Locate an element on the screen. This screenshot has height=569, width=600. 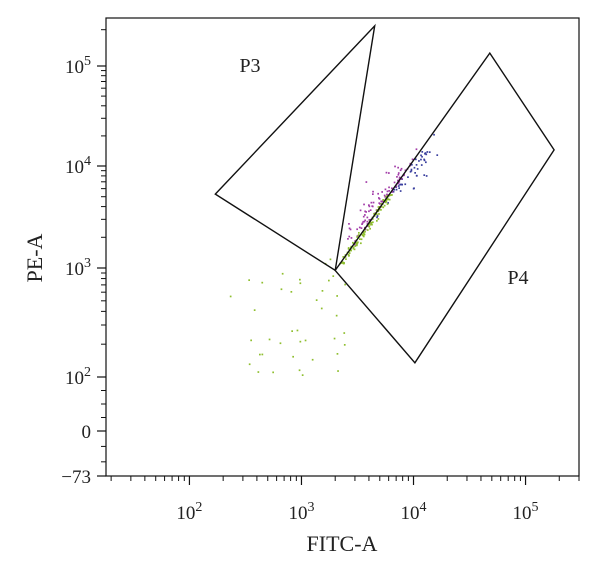
gate-p3-label: P3 is located at coordinates (249, 66).